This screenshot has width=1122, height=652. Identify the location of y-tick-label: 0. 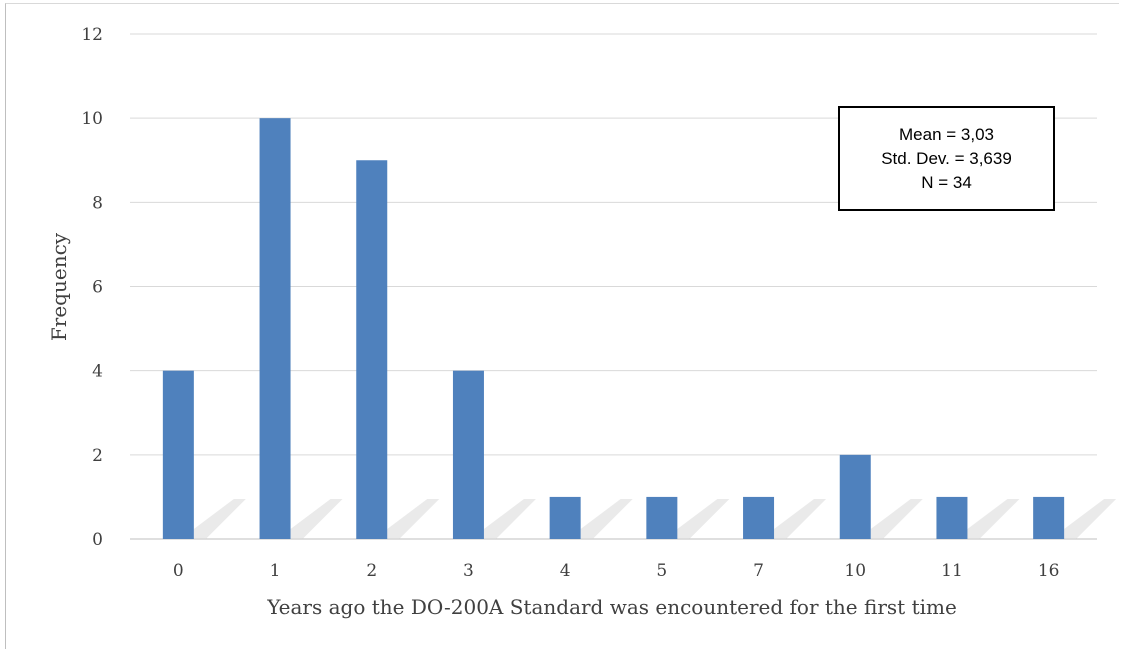
(97, 540).